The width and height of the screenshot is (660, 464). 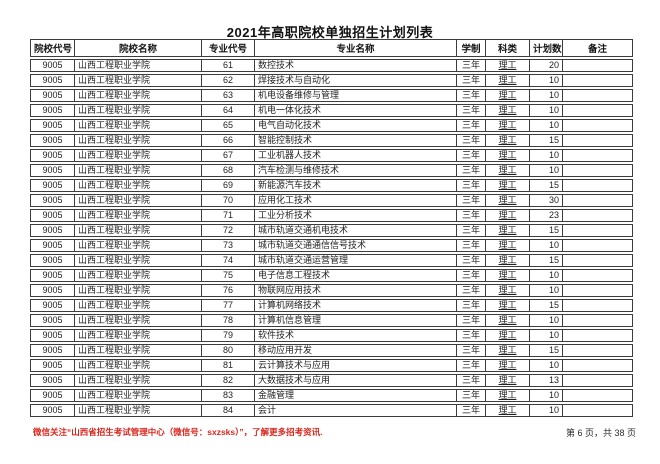 I want to click on cell-major-code: 69, so click(x=228, y=185).